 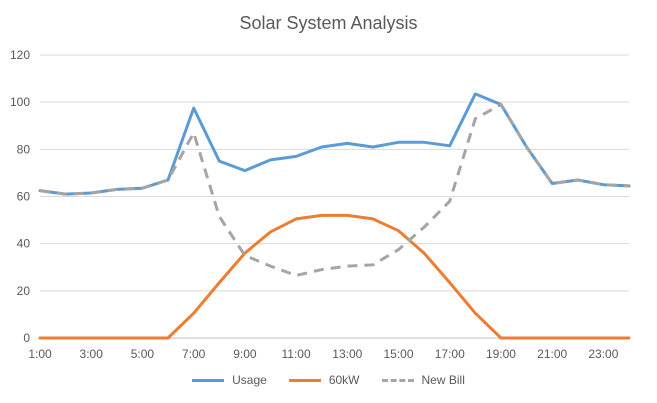 I want to click on x-tick-label: 9:00, so click(x=245, y=354).